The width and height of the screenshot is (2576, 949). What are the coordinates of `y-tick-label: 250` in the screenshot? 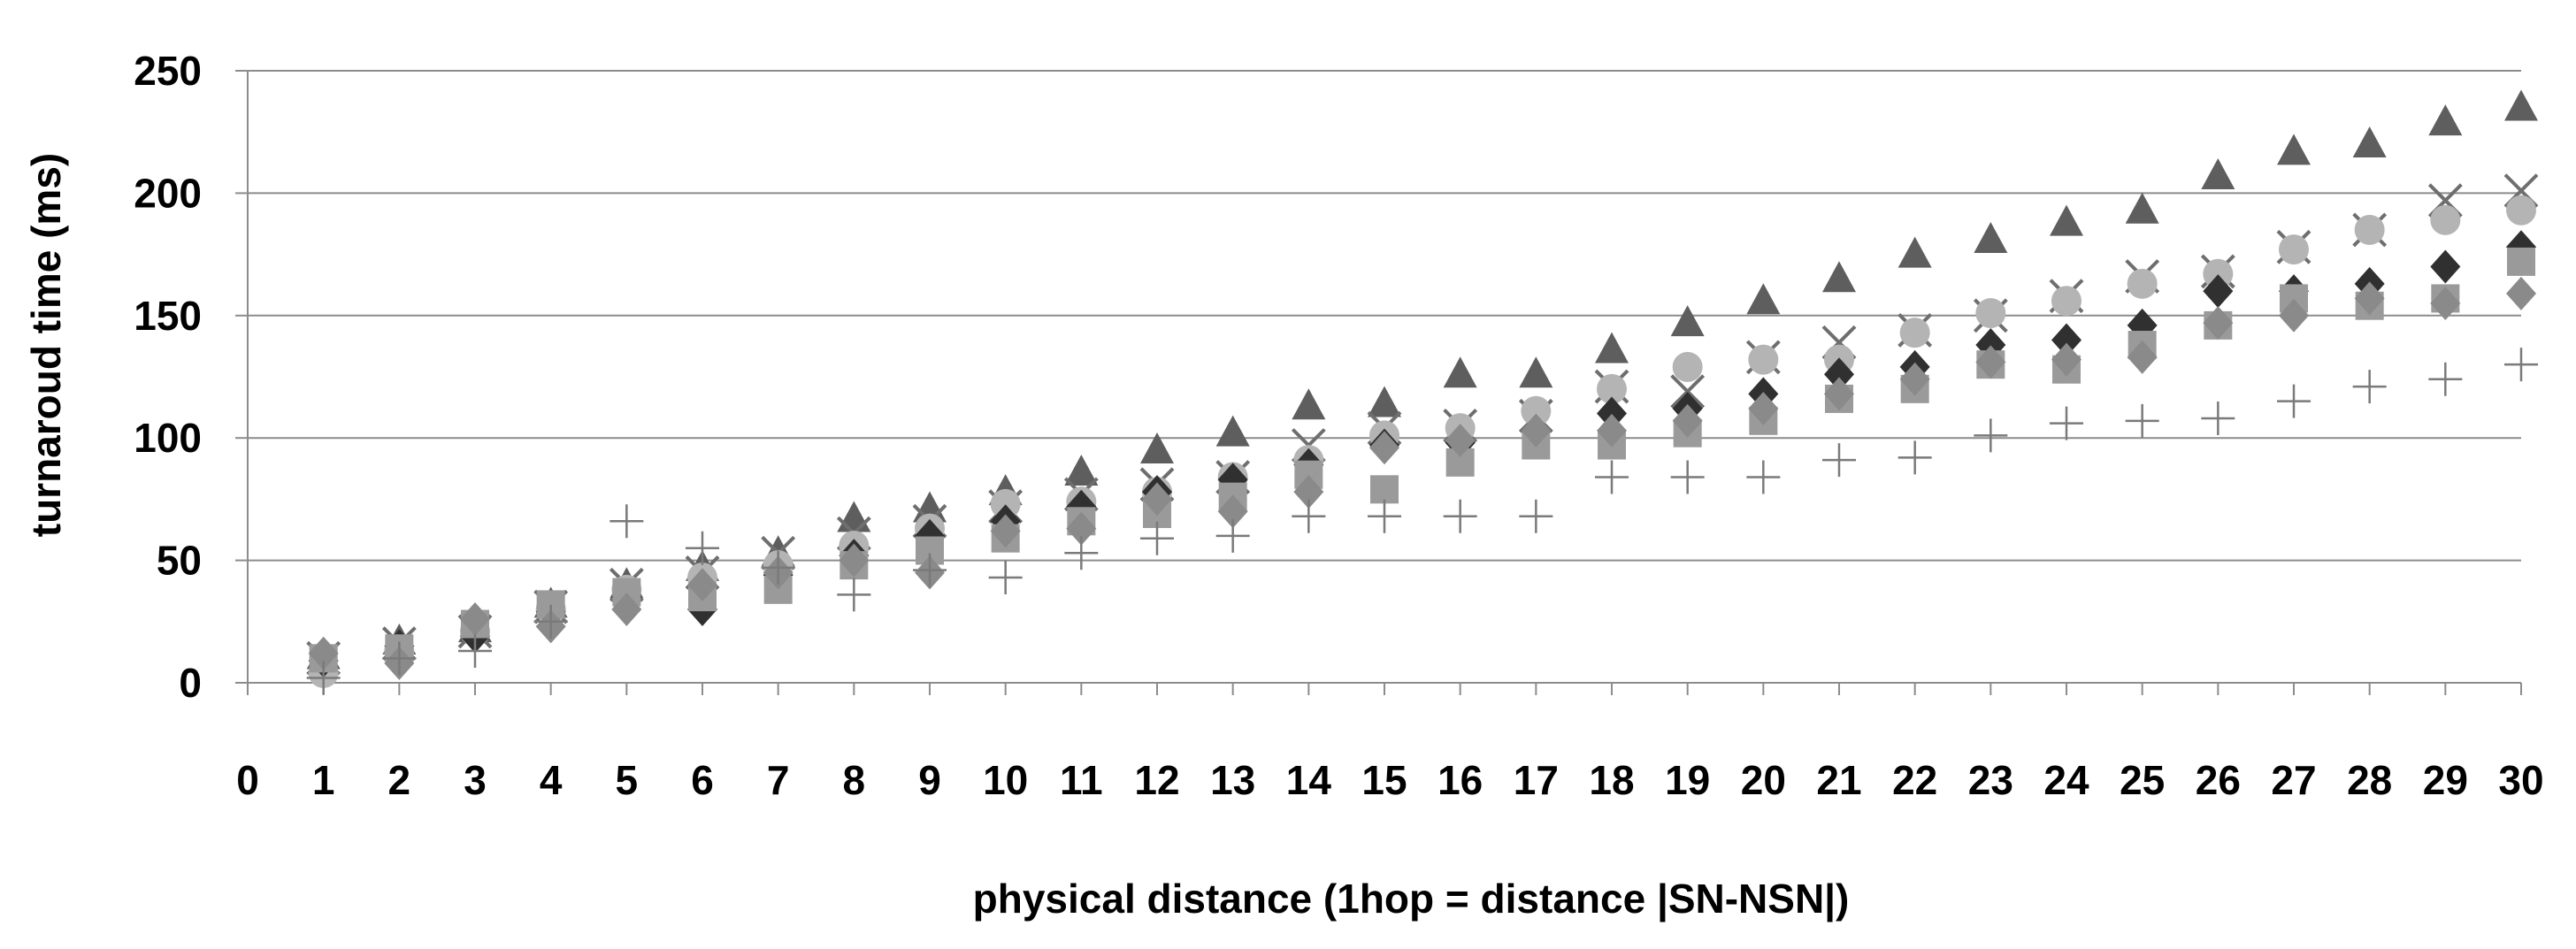 It's located at (168, 71).